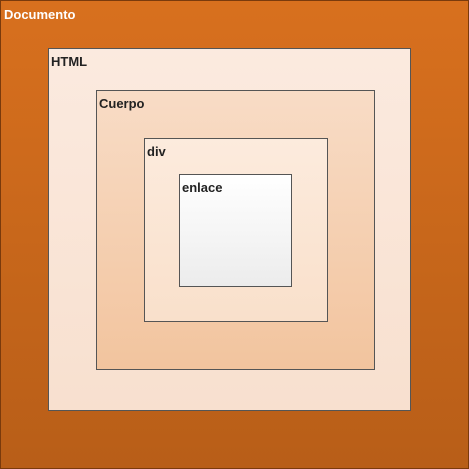 This screenshot has height=469, width=469. I want to click on link-box: enlace, so click(235, 230).